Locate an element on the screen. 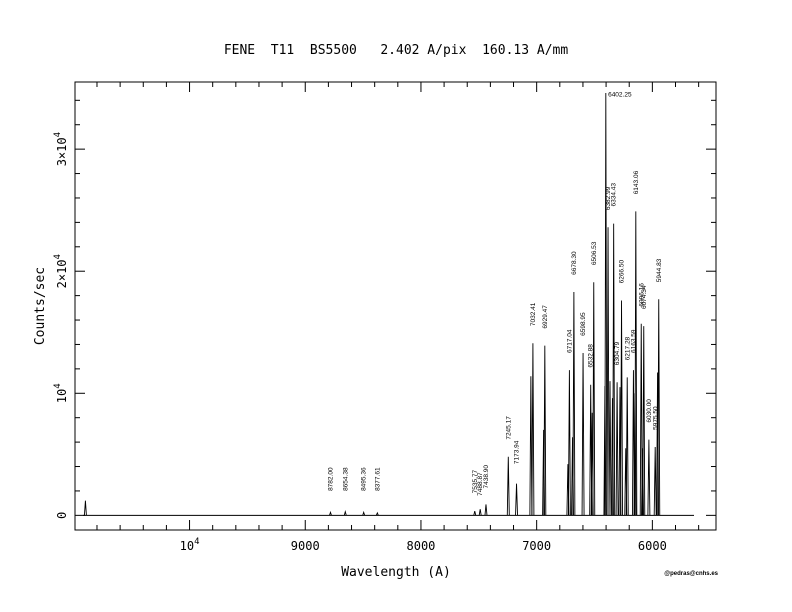 The width and height of the screenshot is (792, 612). peak-label: 8377.61 is located at coordinates (377, 479).